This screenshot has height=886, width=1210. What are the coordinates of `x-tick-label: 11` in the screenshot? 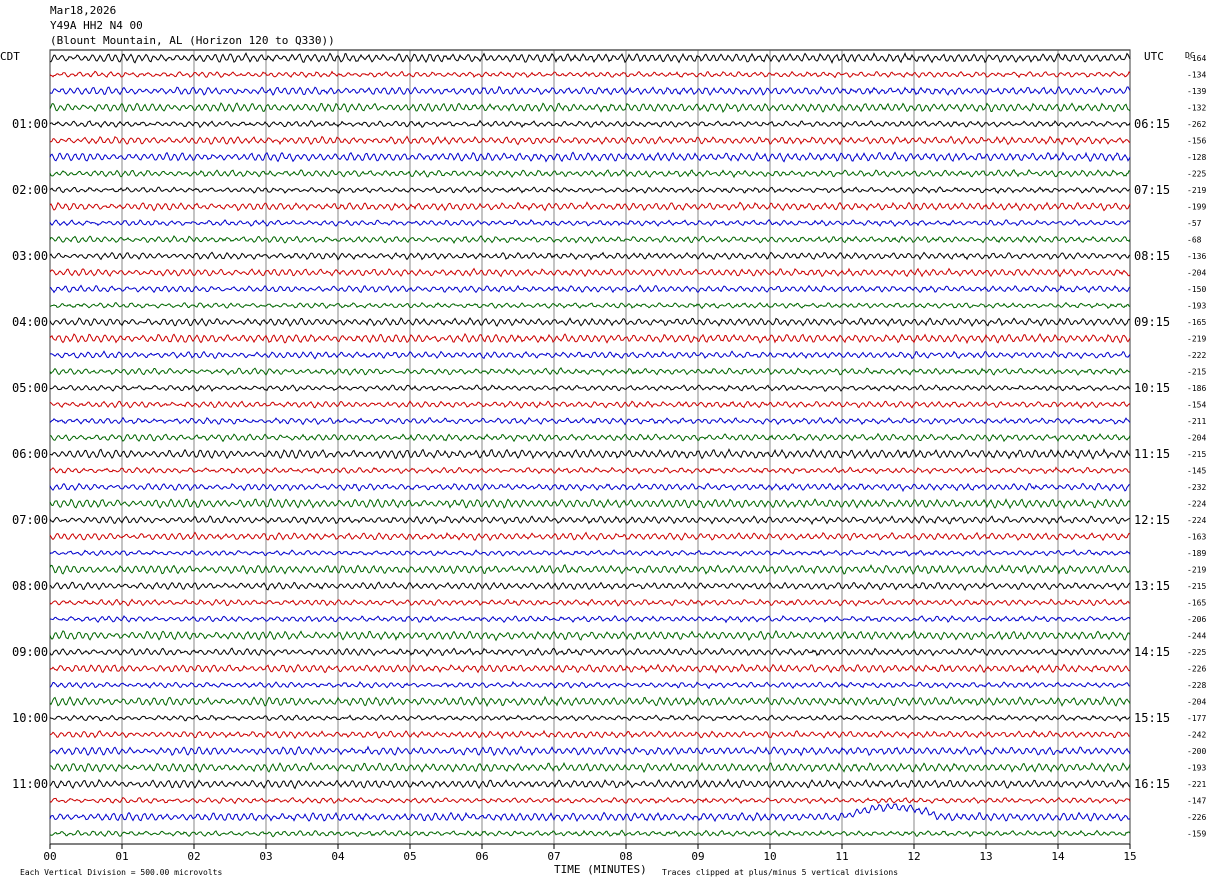 It's located at (841, 856).